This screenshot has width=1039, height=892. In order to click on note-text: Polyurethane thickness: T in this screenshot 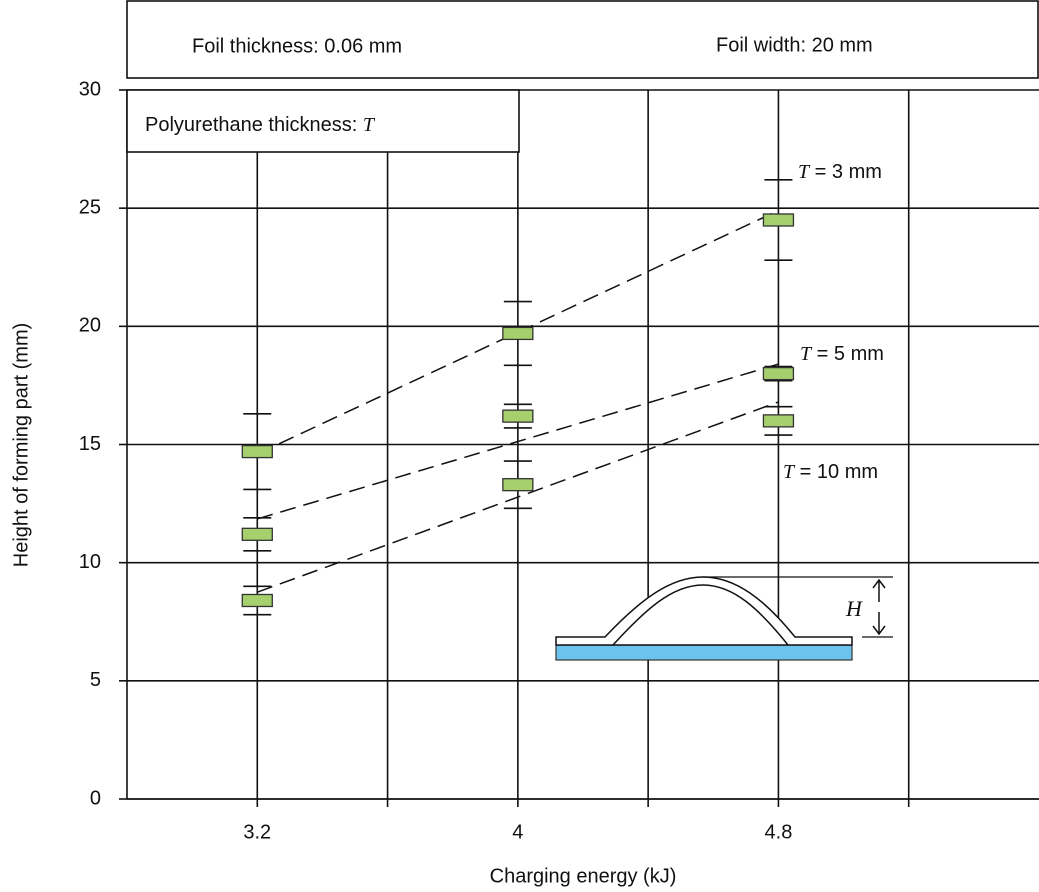, I will do `click(260, 125)`.